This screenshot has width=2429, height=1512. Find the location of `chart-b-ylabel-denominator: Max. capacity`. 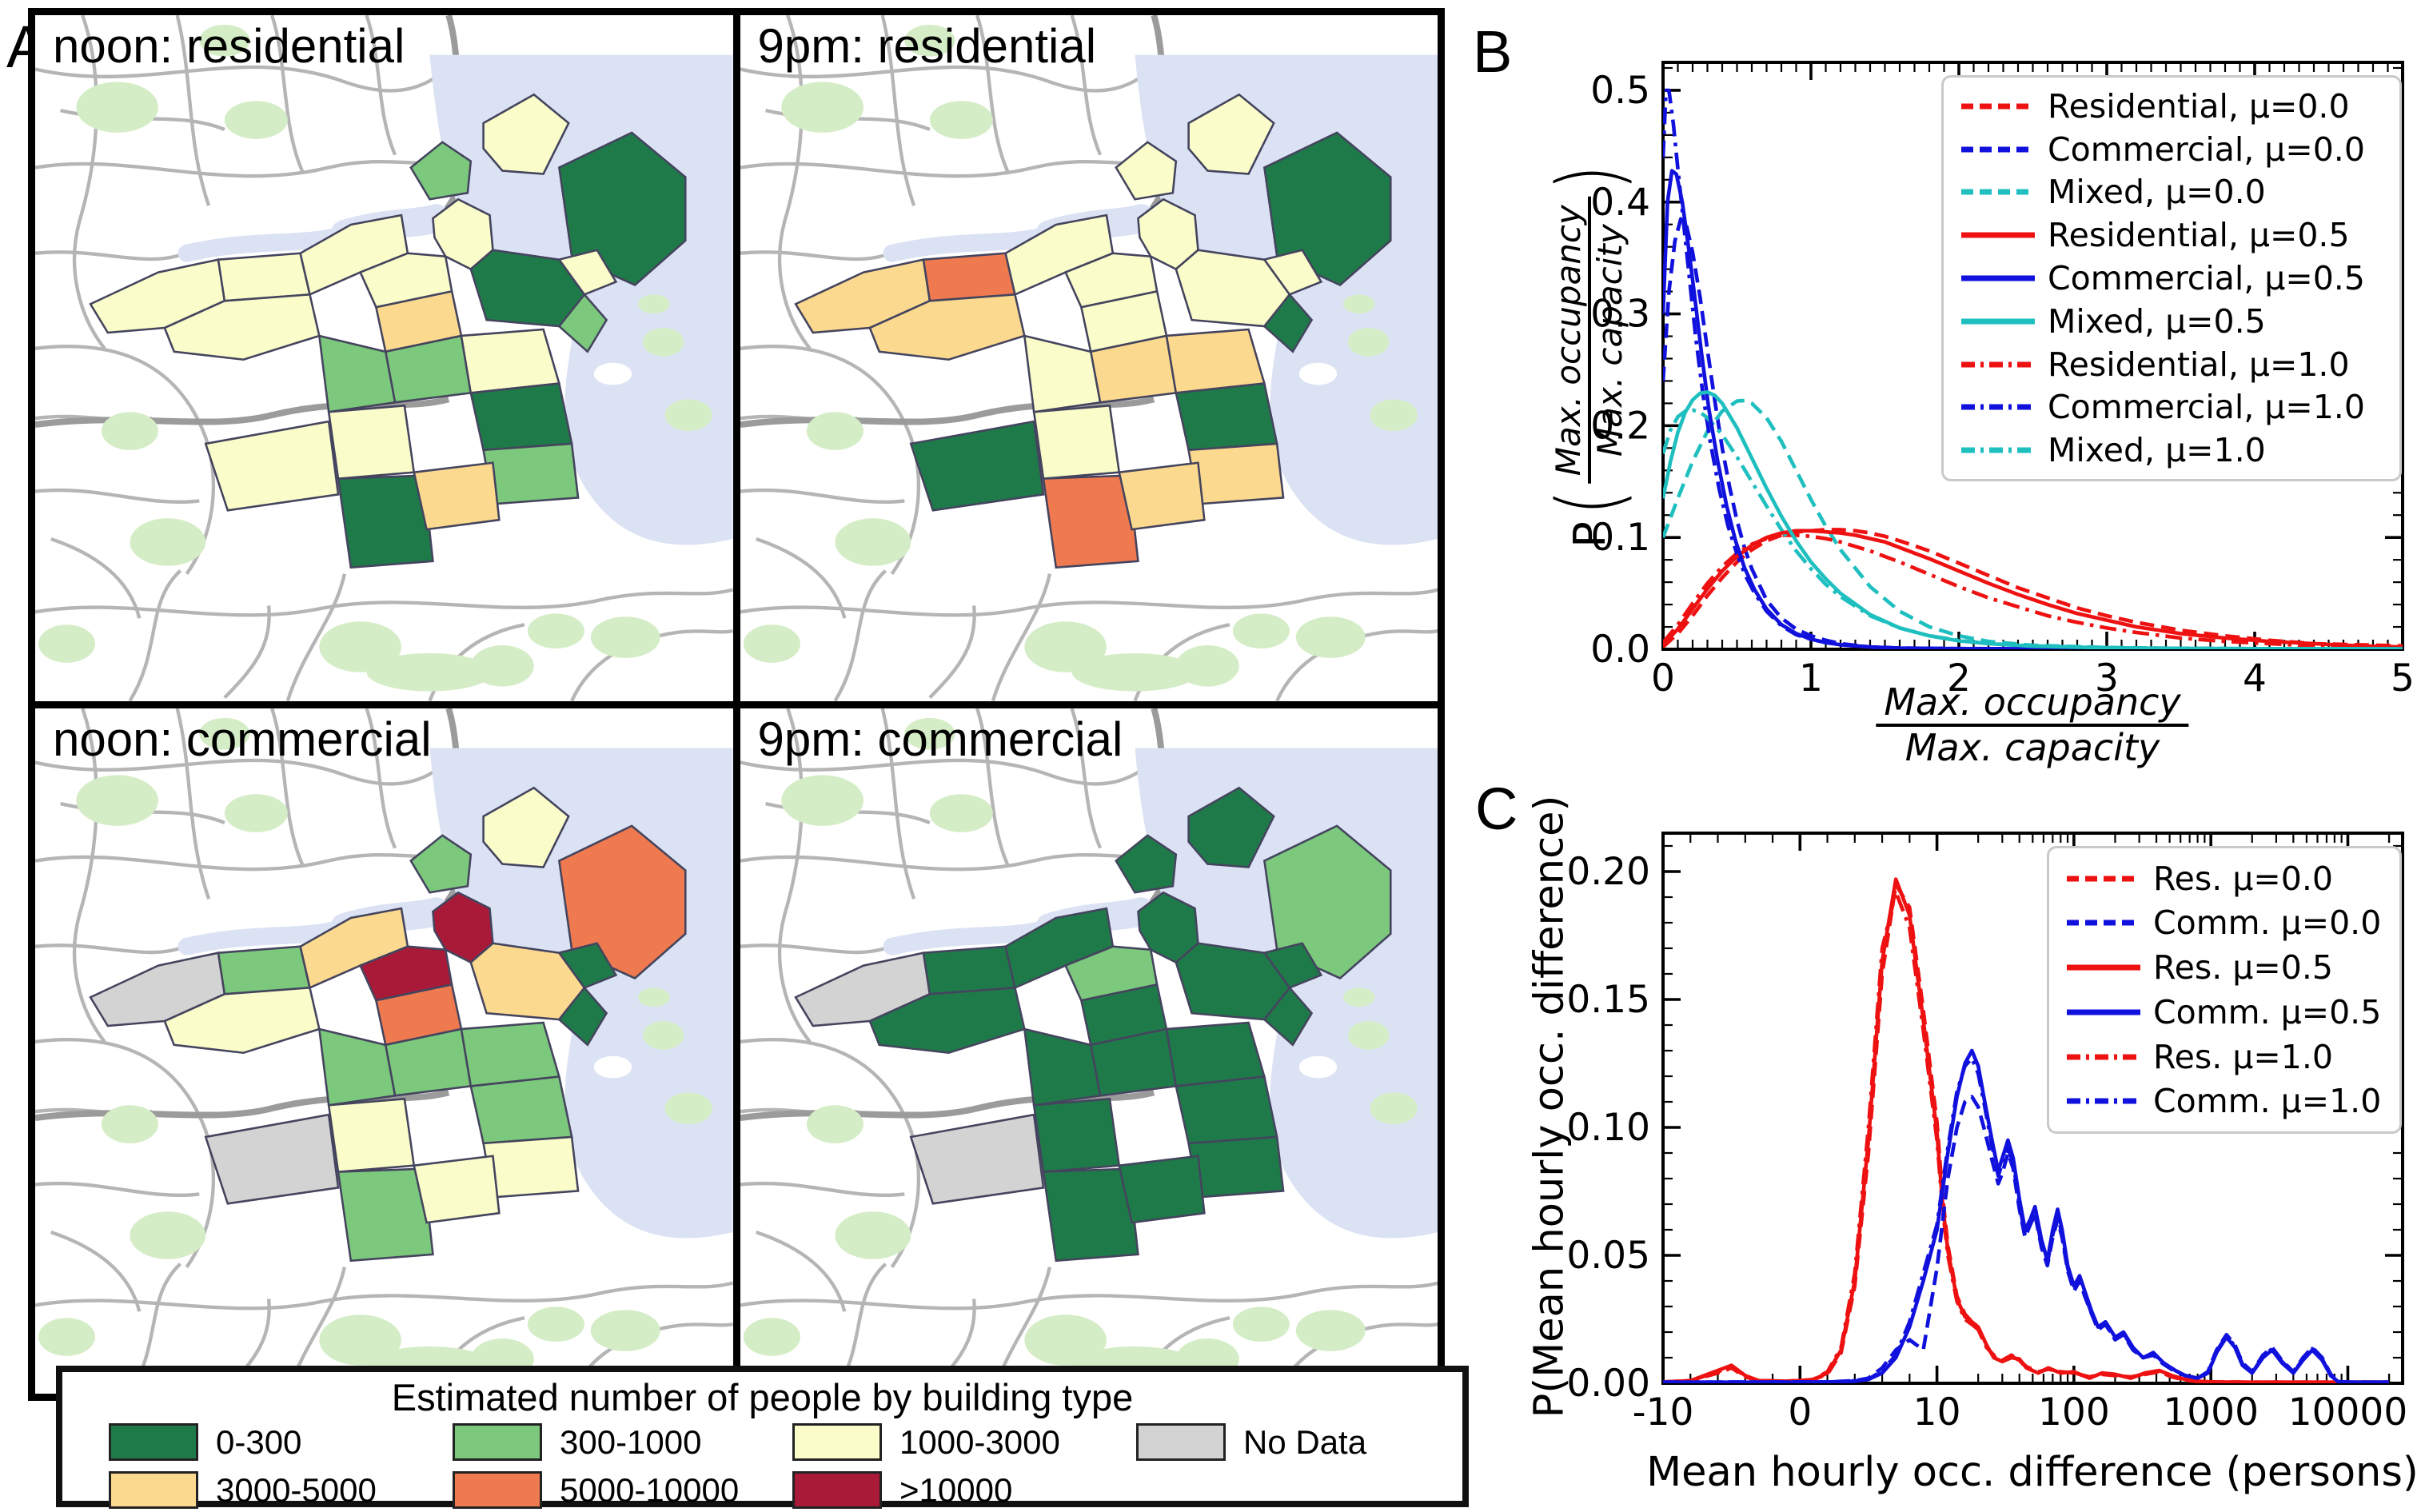

chart-b-ylabel-denominator: Max. capacity is located at coordinates (1609, 340).